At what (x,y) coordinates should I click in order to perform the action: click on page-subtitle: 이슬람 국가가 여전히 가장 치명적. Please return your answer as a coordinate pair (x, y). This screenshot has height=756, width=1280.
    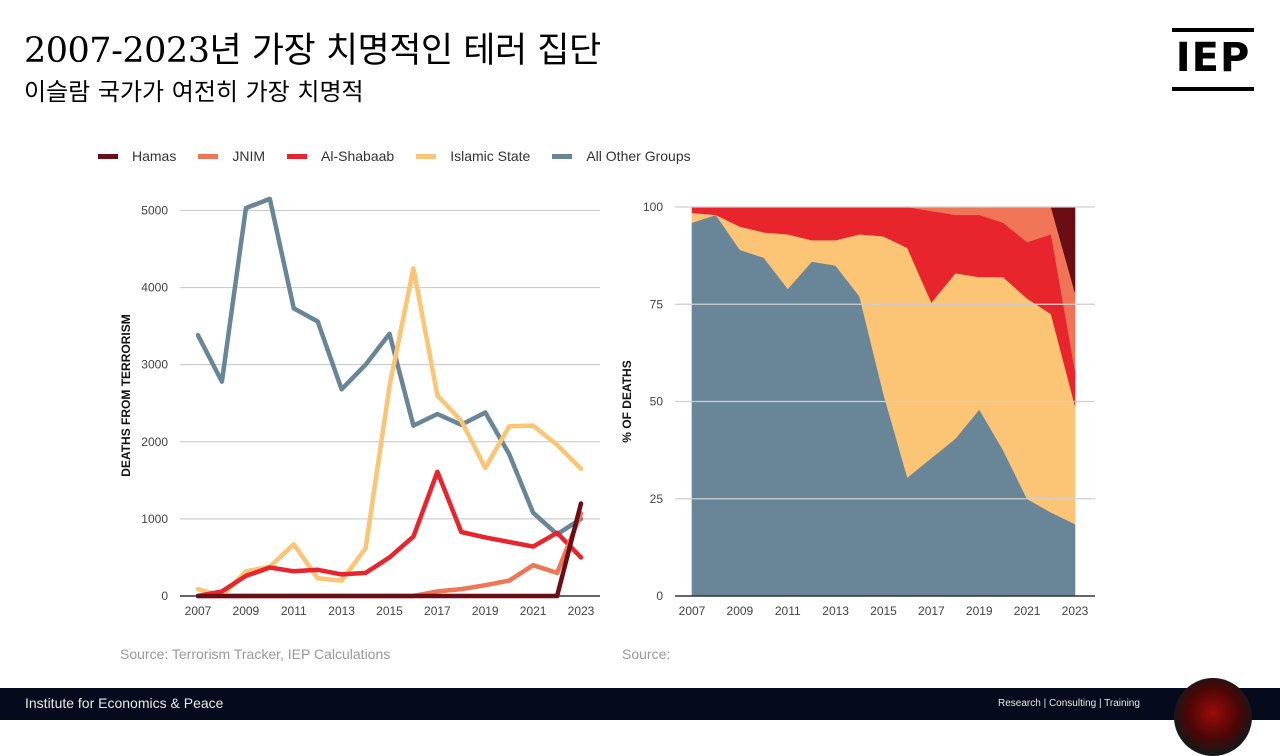
    Looking at the image, I should click on (194, 92).